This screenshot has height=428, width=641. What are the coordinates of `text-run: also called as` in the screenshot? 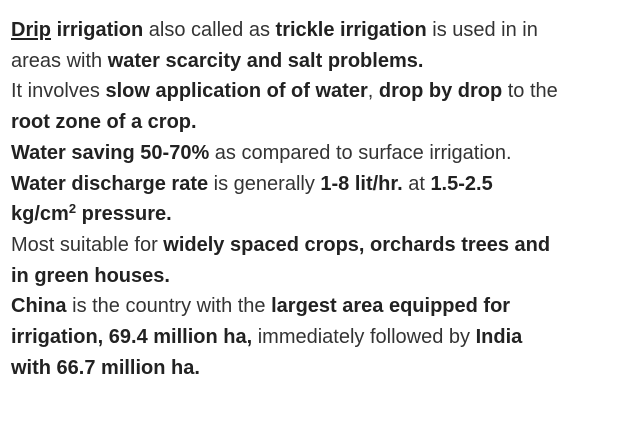 It's located at (209, 30).